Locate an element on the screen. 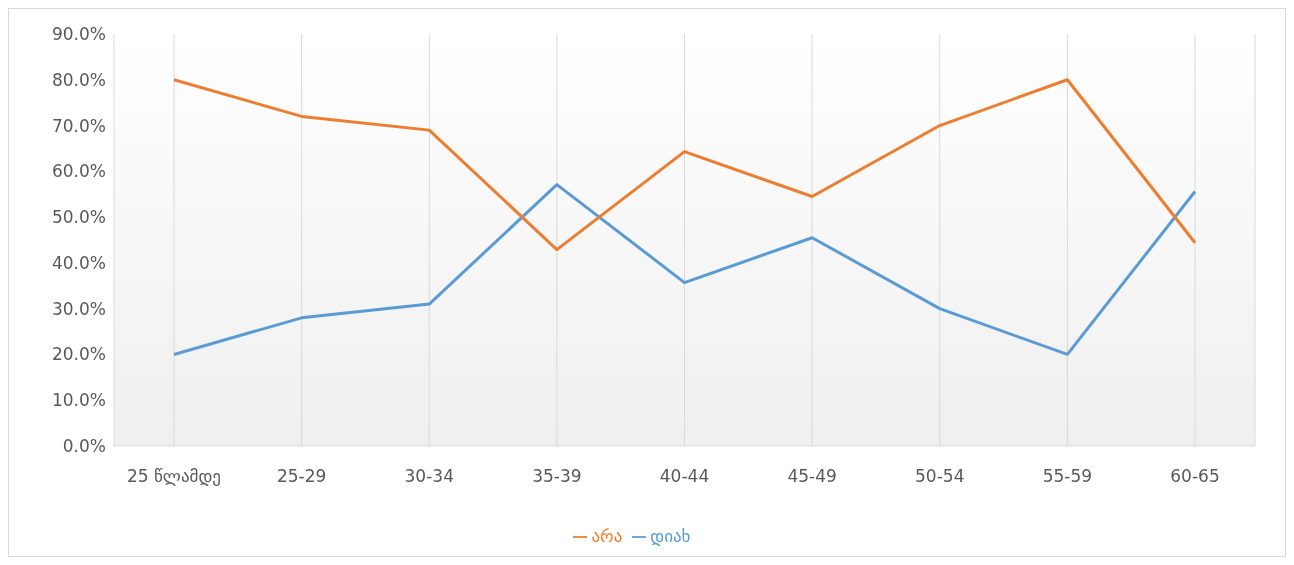 This screenshot has width=1294, height=565. x-tick-label: 25-29 is located at coordinates (301, 476).